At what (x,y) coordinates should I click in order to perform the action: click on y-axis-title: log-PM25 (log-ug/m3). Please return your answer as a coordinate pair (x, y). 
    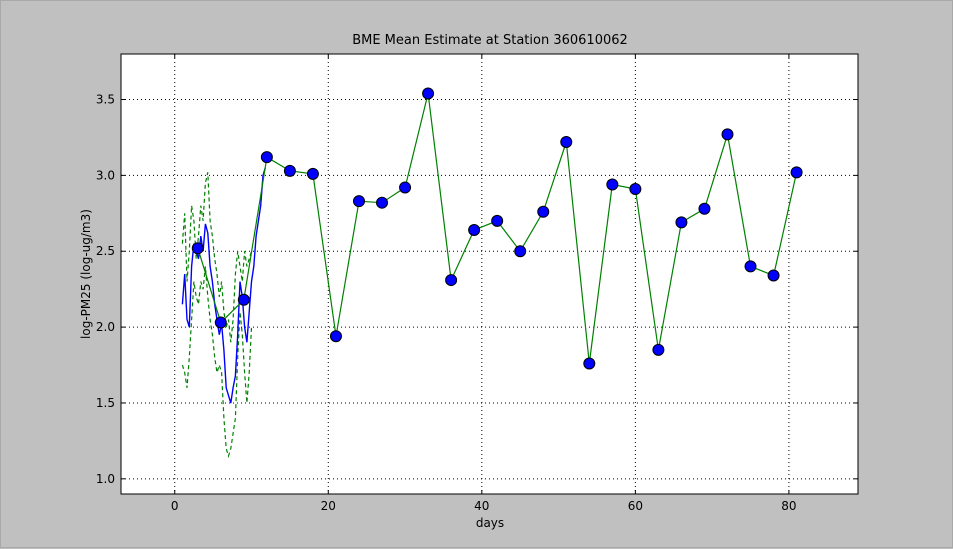
    Looking at the image, I should click on (86, 274).